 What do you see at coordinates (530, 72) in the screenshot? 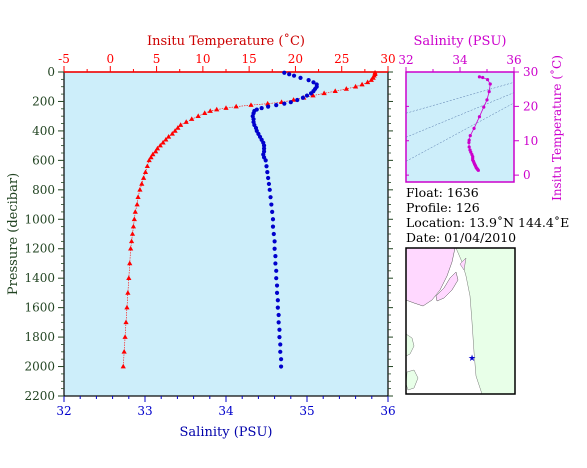
I see `ts-temperature-tick-label: 30` at bounding box center [530, 72].